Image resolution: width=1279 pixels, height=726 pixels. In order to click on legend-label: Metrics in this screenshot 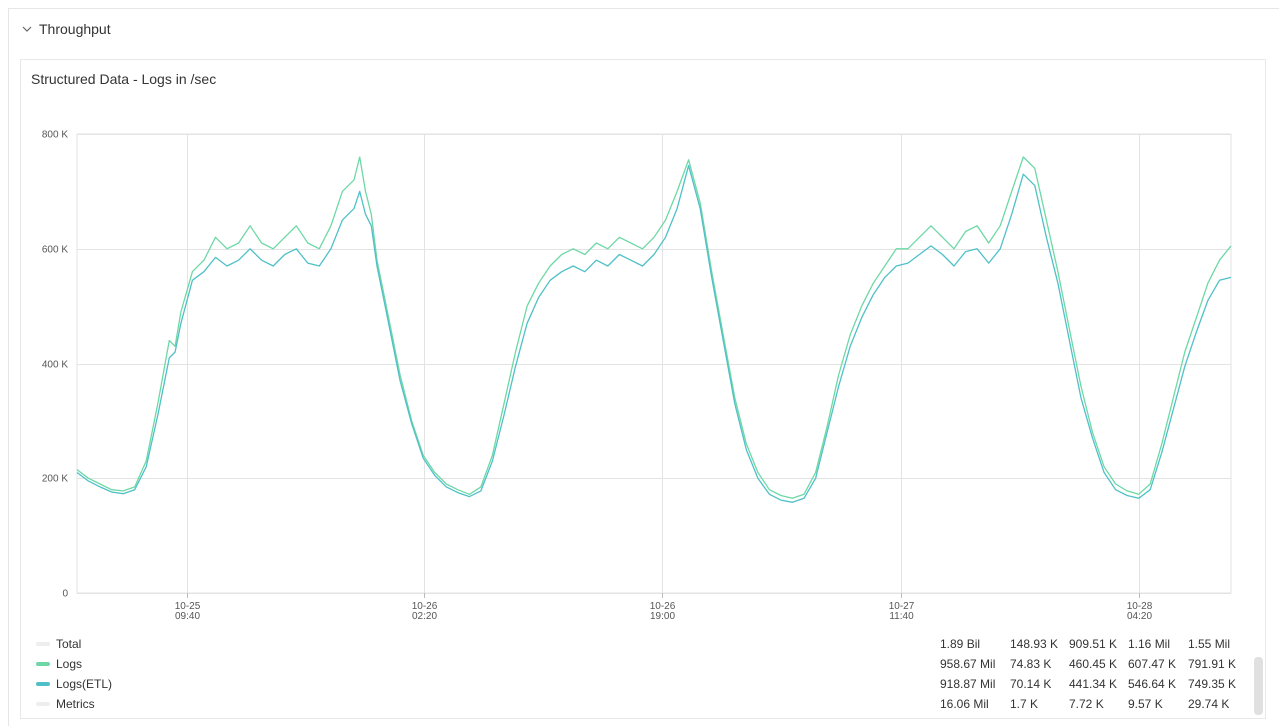, I will do `click(75, 704)`.